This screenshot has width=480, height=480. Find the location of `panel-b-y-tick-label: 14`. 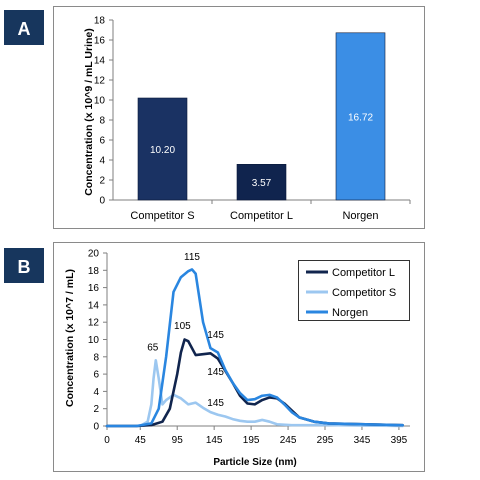

panel-b-y-tick-label: 14 is located at coordinates (94, 305).